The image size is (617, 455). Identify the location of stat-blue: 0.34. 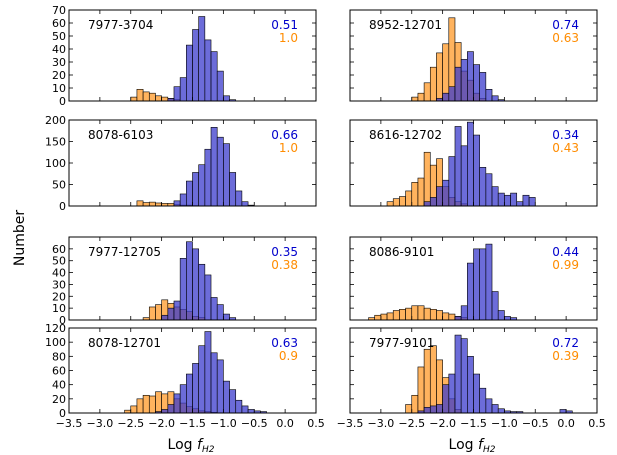
(565, 135).